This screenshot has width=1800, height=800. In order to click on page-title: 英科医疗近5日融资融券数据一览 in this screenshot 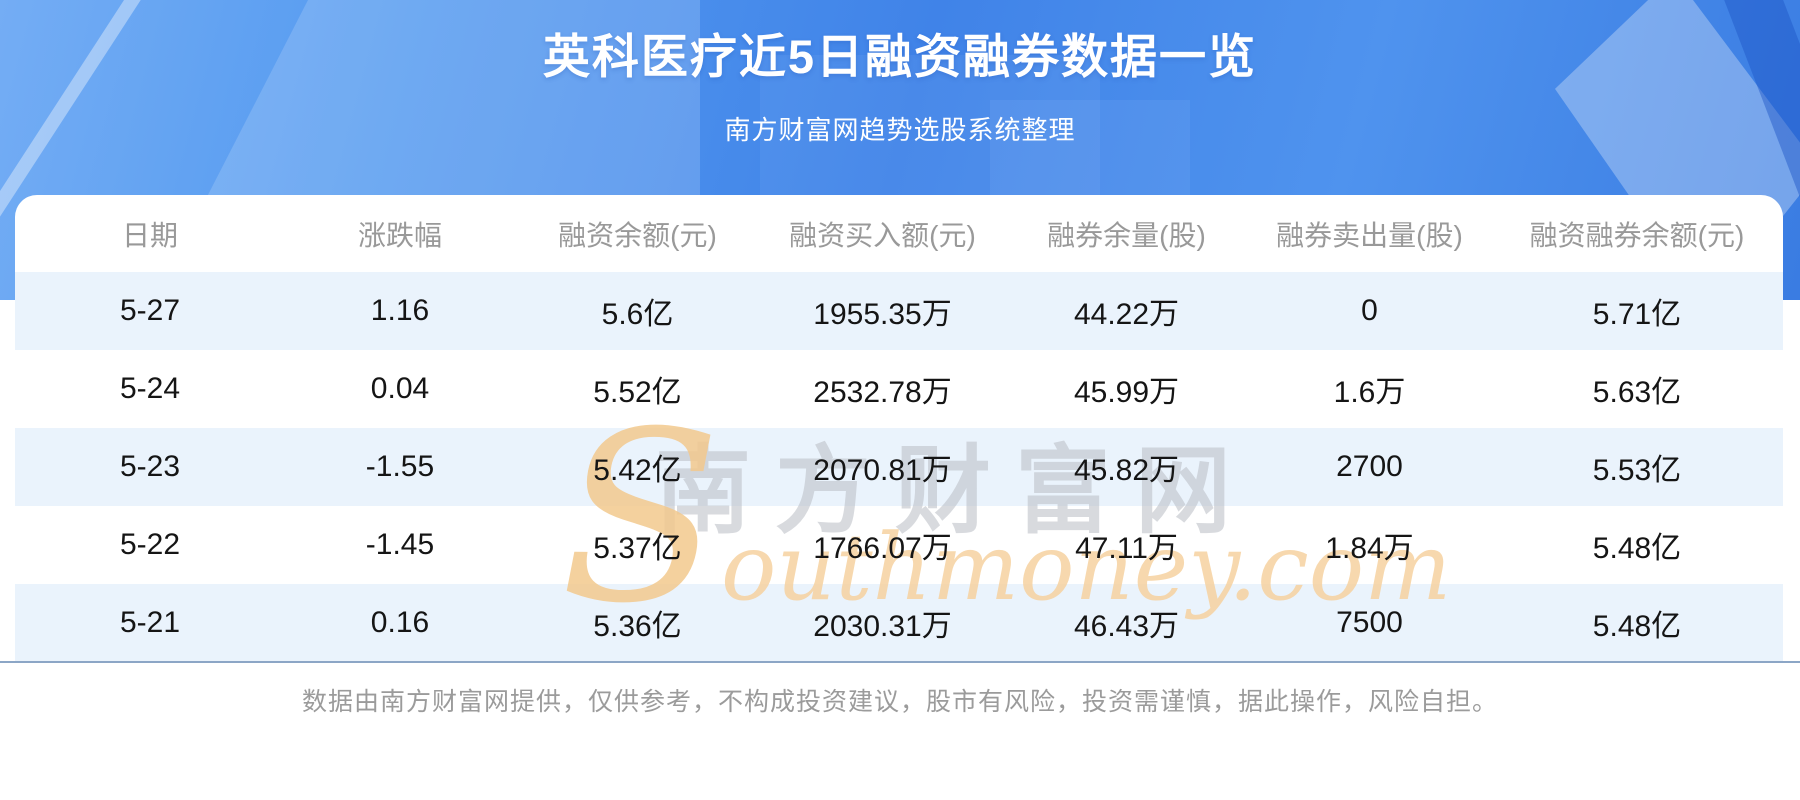, I will do `click(900, 56)`.